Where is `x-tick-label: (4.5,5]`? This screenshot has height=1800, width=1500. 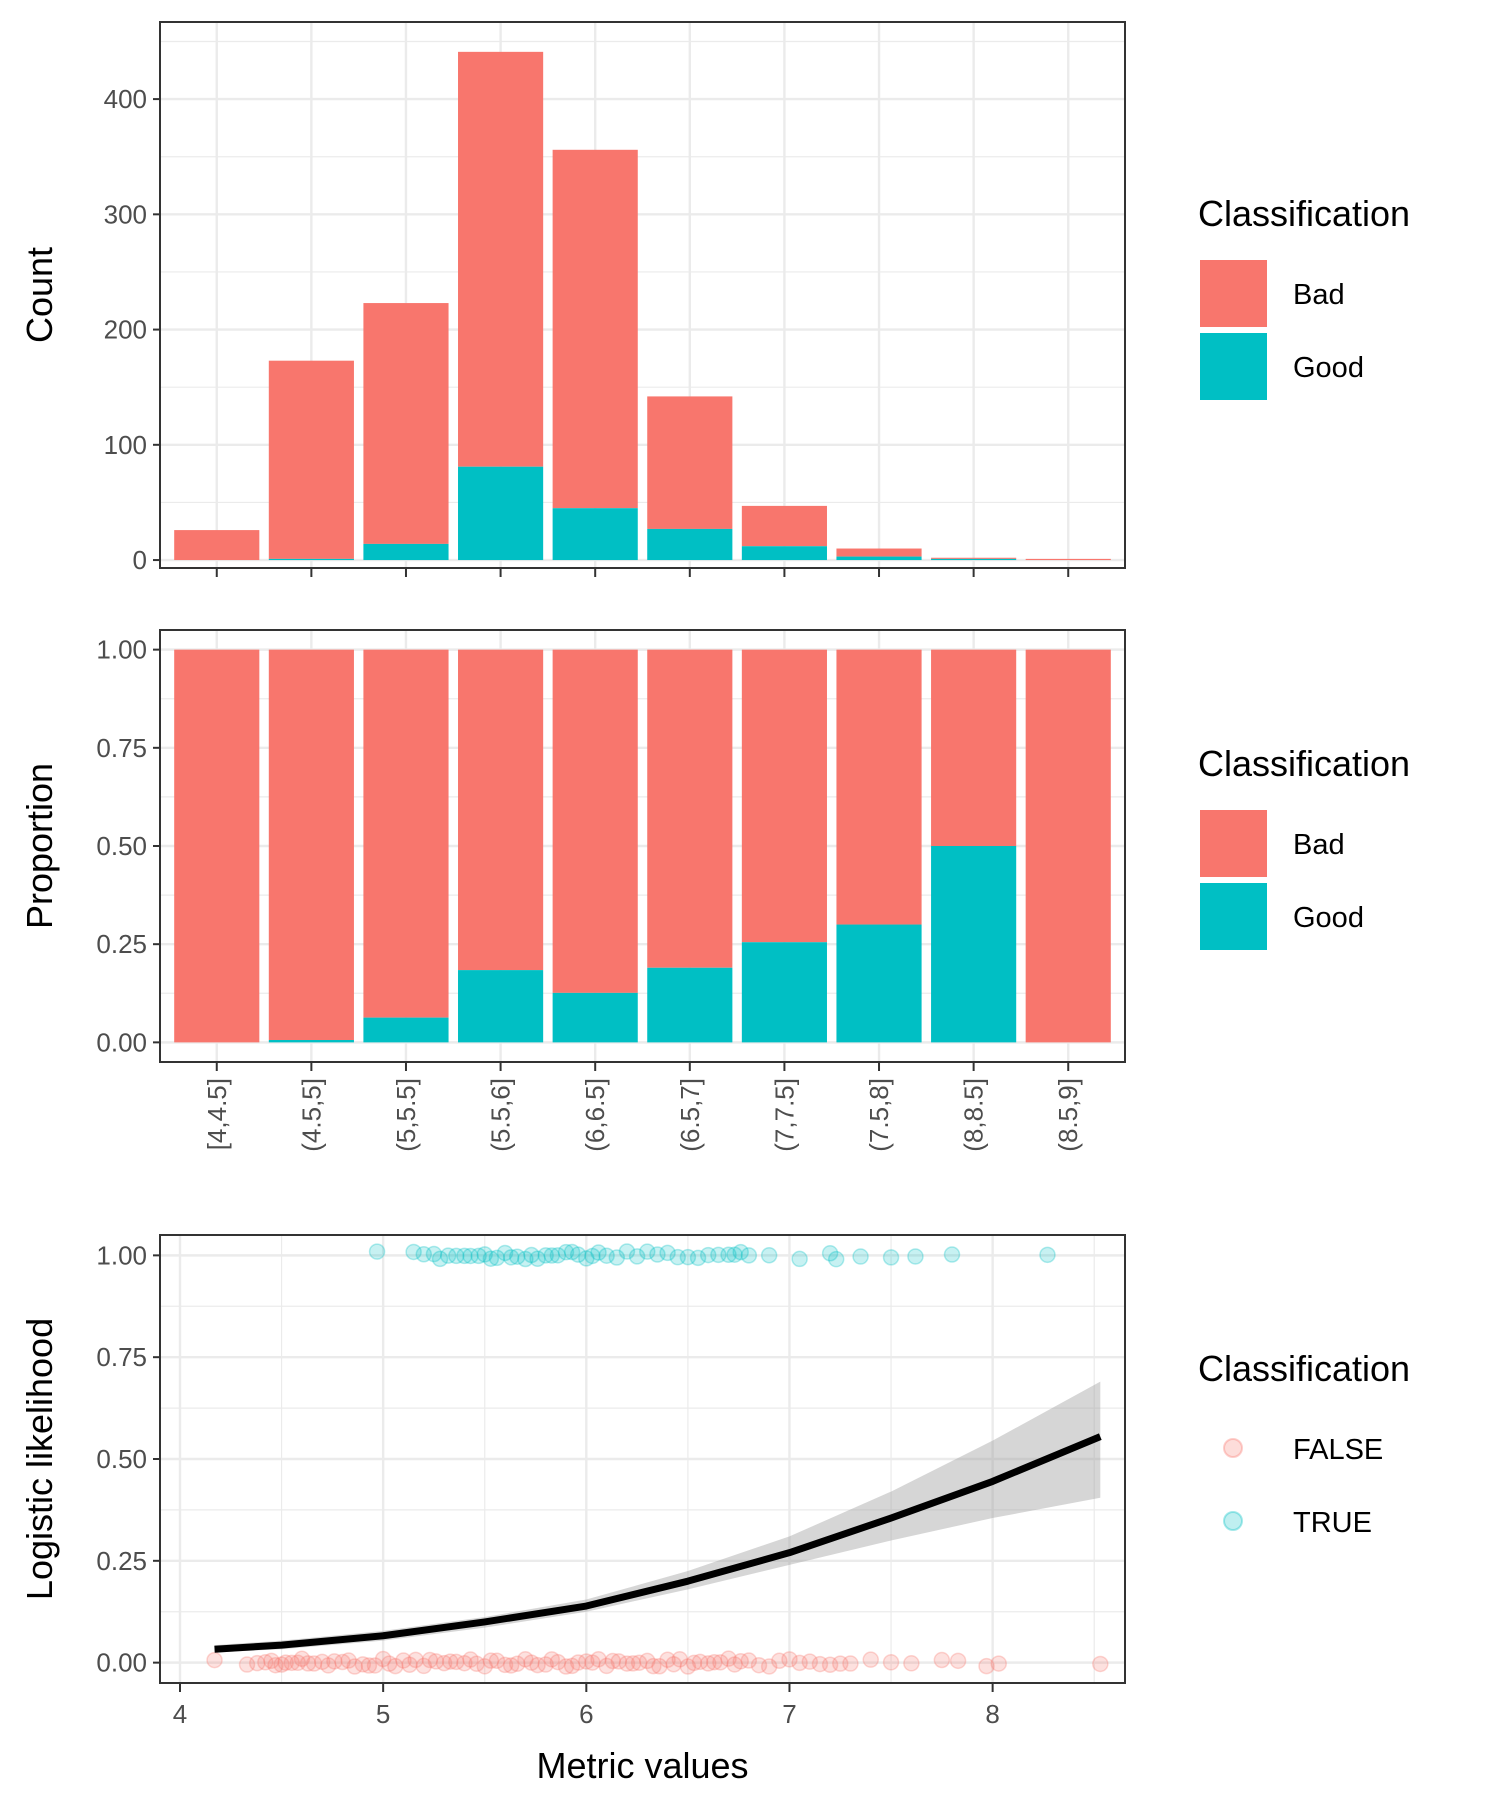 x-tick-label: (4.5,5] is located at coordinates (311, 1115).